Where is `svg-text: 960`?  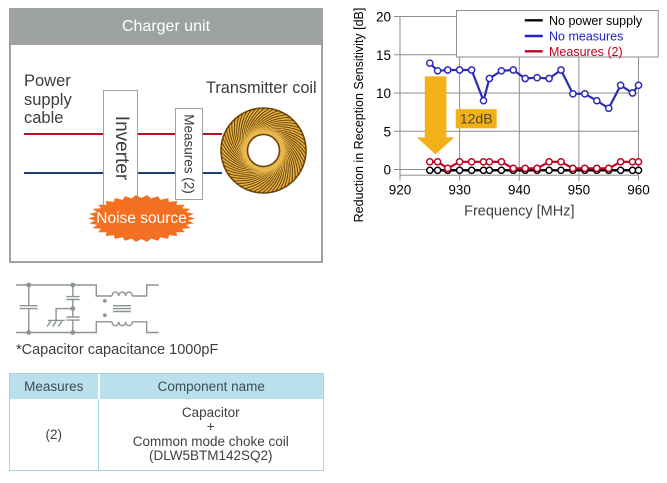
svg-text: 960 is located at coordinates (638, 190).